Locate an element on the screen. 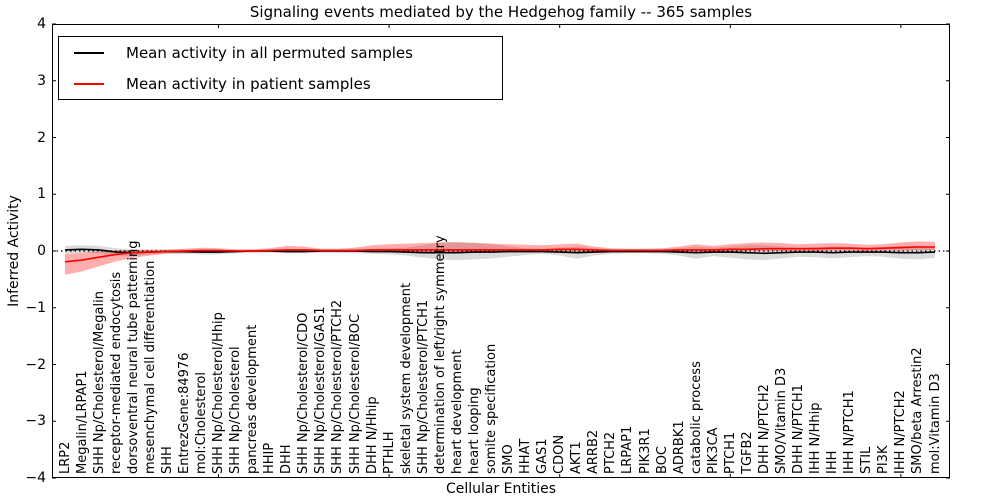  x-tick-label: DHH N/PTCH2 is located at coordinates (764, 429).